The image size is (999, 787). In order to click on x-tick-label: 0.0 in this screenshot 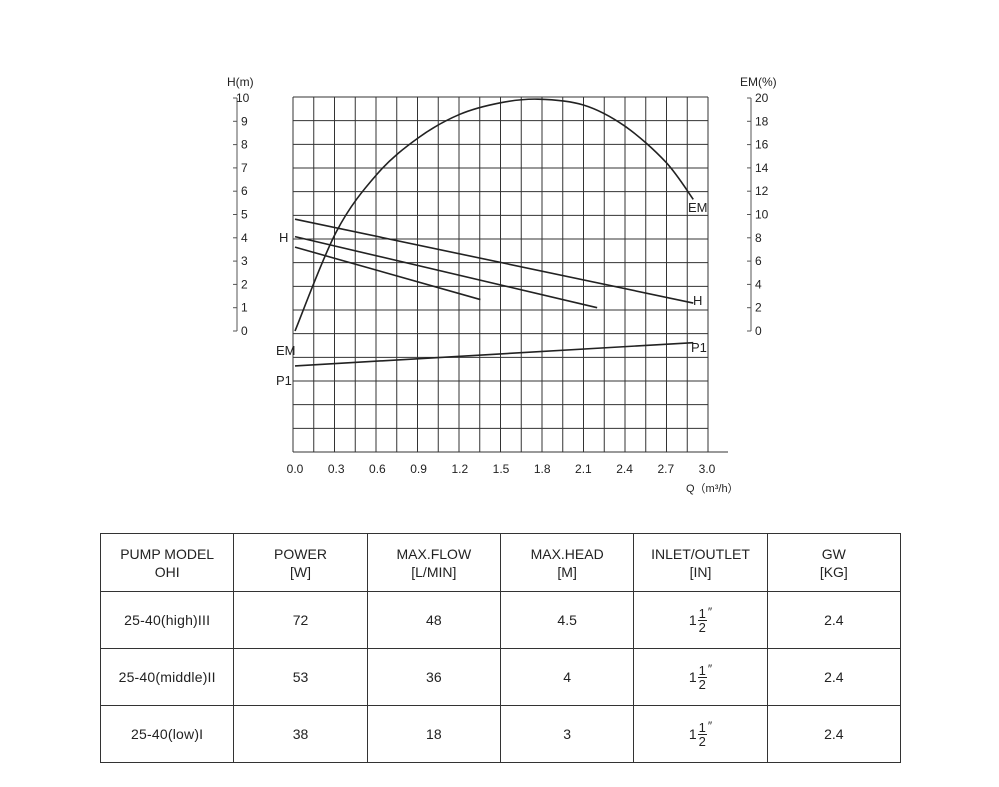, I will do `click(295, 469)`.